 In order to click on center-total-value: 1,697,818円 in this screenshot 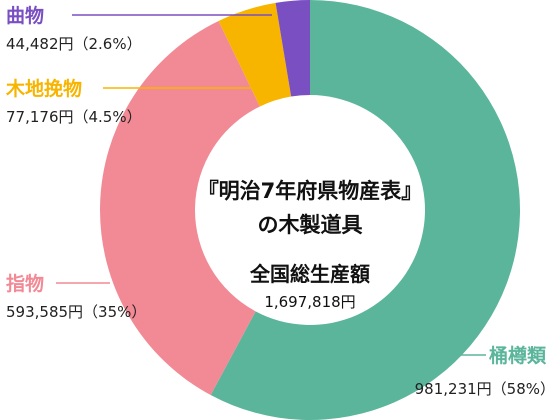, I will do `click(309, 302)`.